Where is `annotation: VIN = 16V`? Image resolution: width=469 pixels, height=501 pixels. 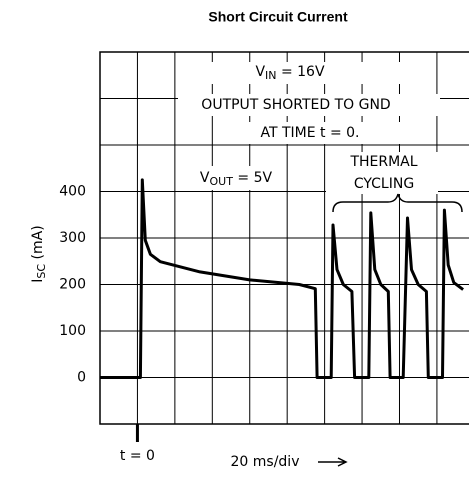 annotation: VIN = 16V is located at coordinates (290, 73).